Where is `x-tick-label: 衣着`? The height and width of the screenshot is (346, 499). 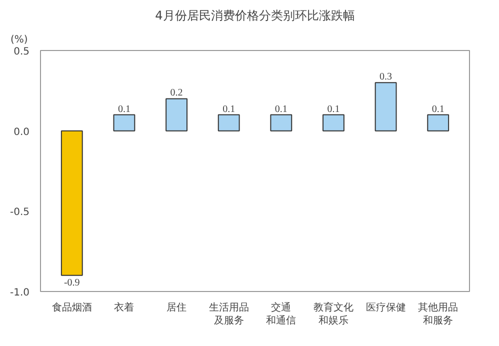
x-tick-label: 衣着 is located at coordinates (124, 308).